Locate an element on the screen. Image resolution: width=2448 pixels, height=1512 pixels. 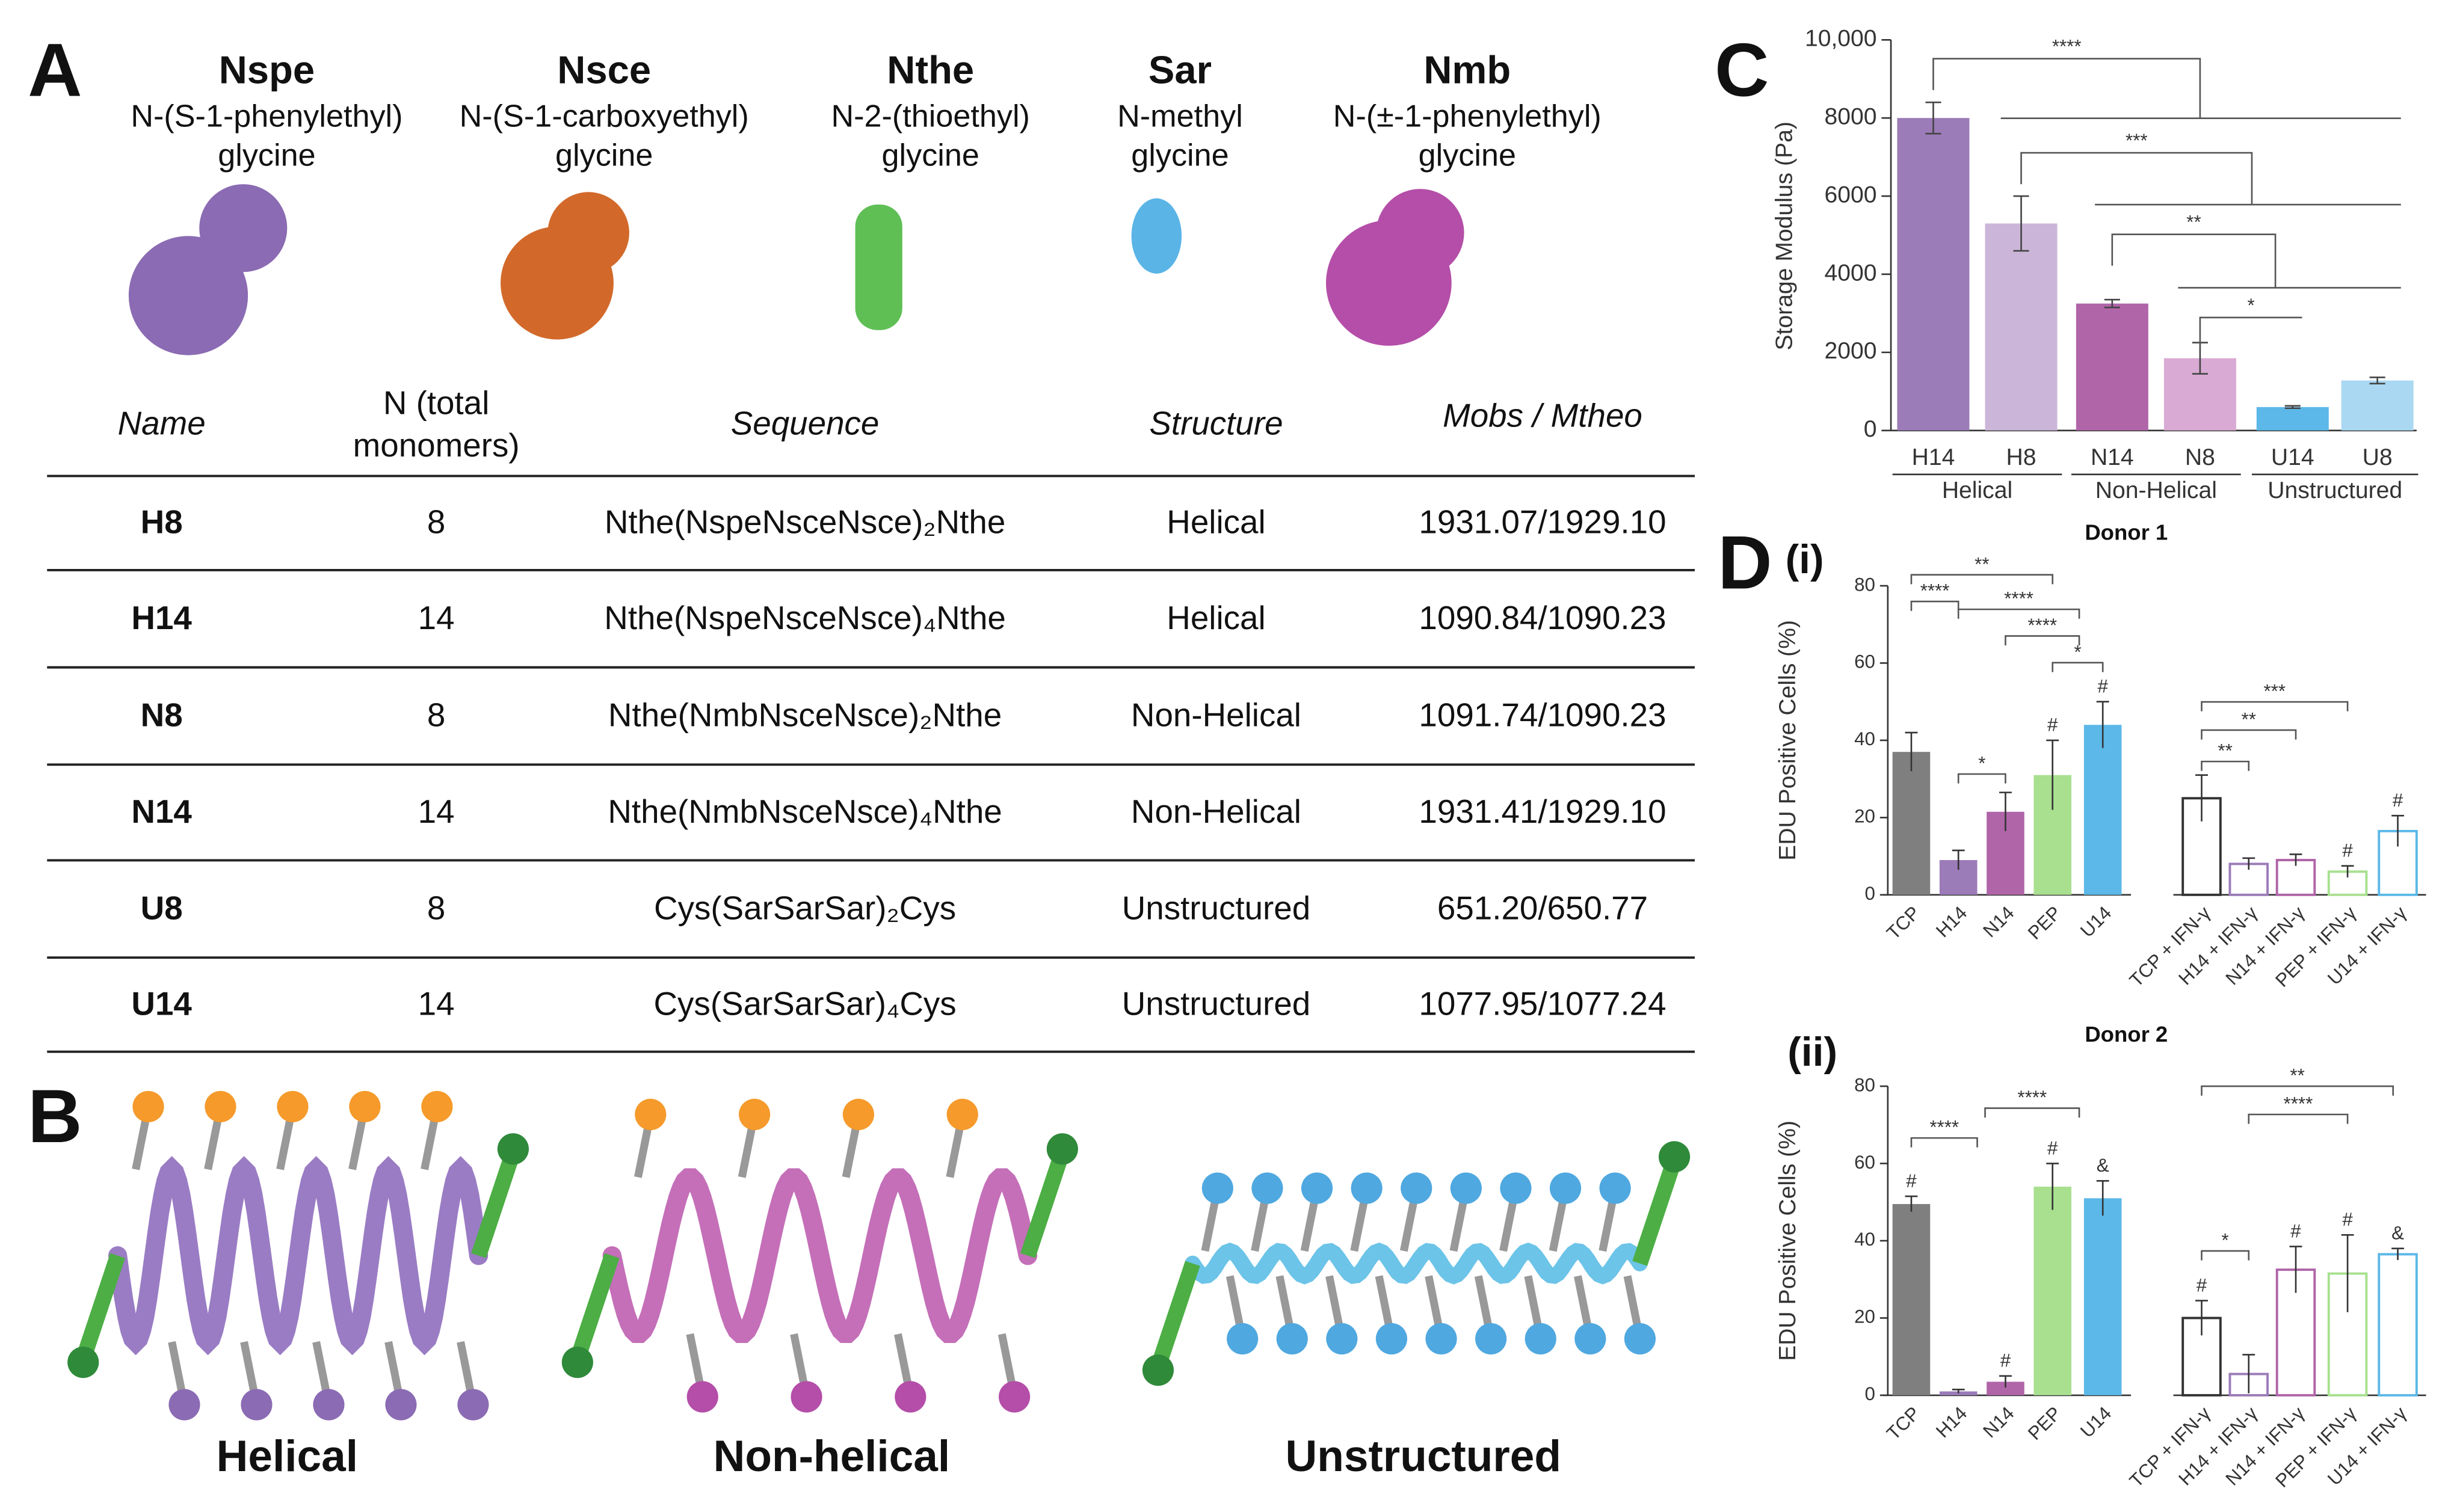
group-label: Unstructured is located at coordinates (2335, 491).